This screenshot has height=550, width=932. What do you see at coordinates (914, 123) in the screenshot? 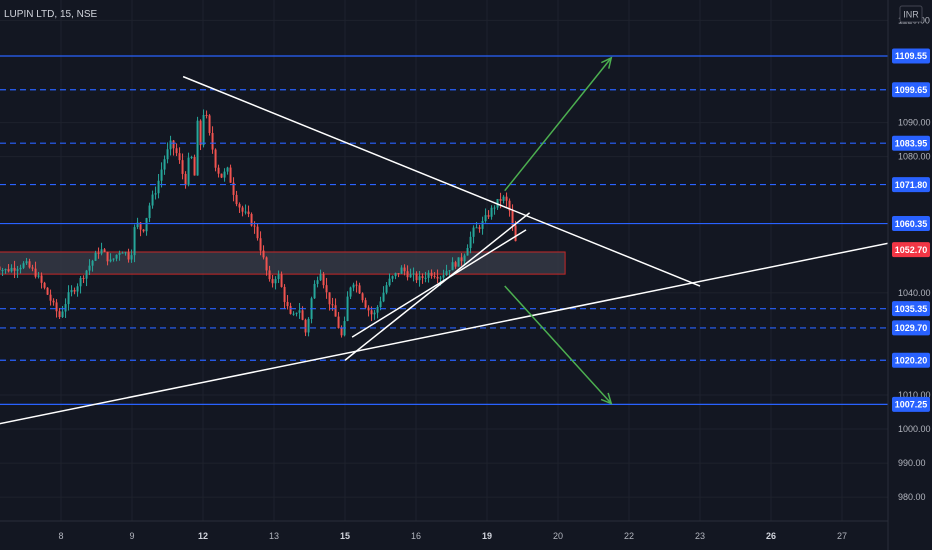
I see `y-tick-label: 1090.00` at bounding box center [914, 123].